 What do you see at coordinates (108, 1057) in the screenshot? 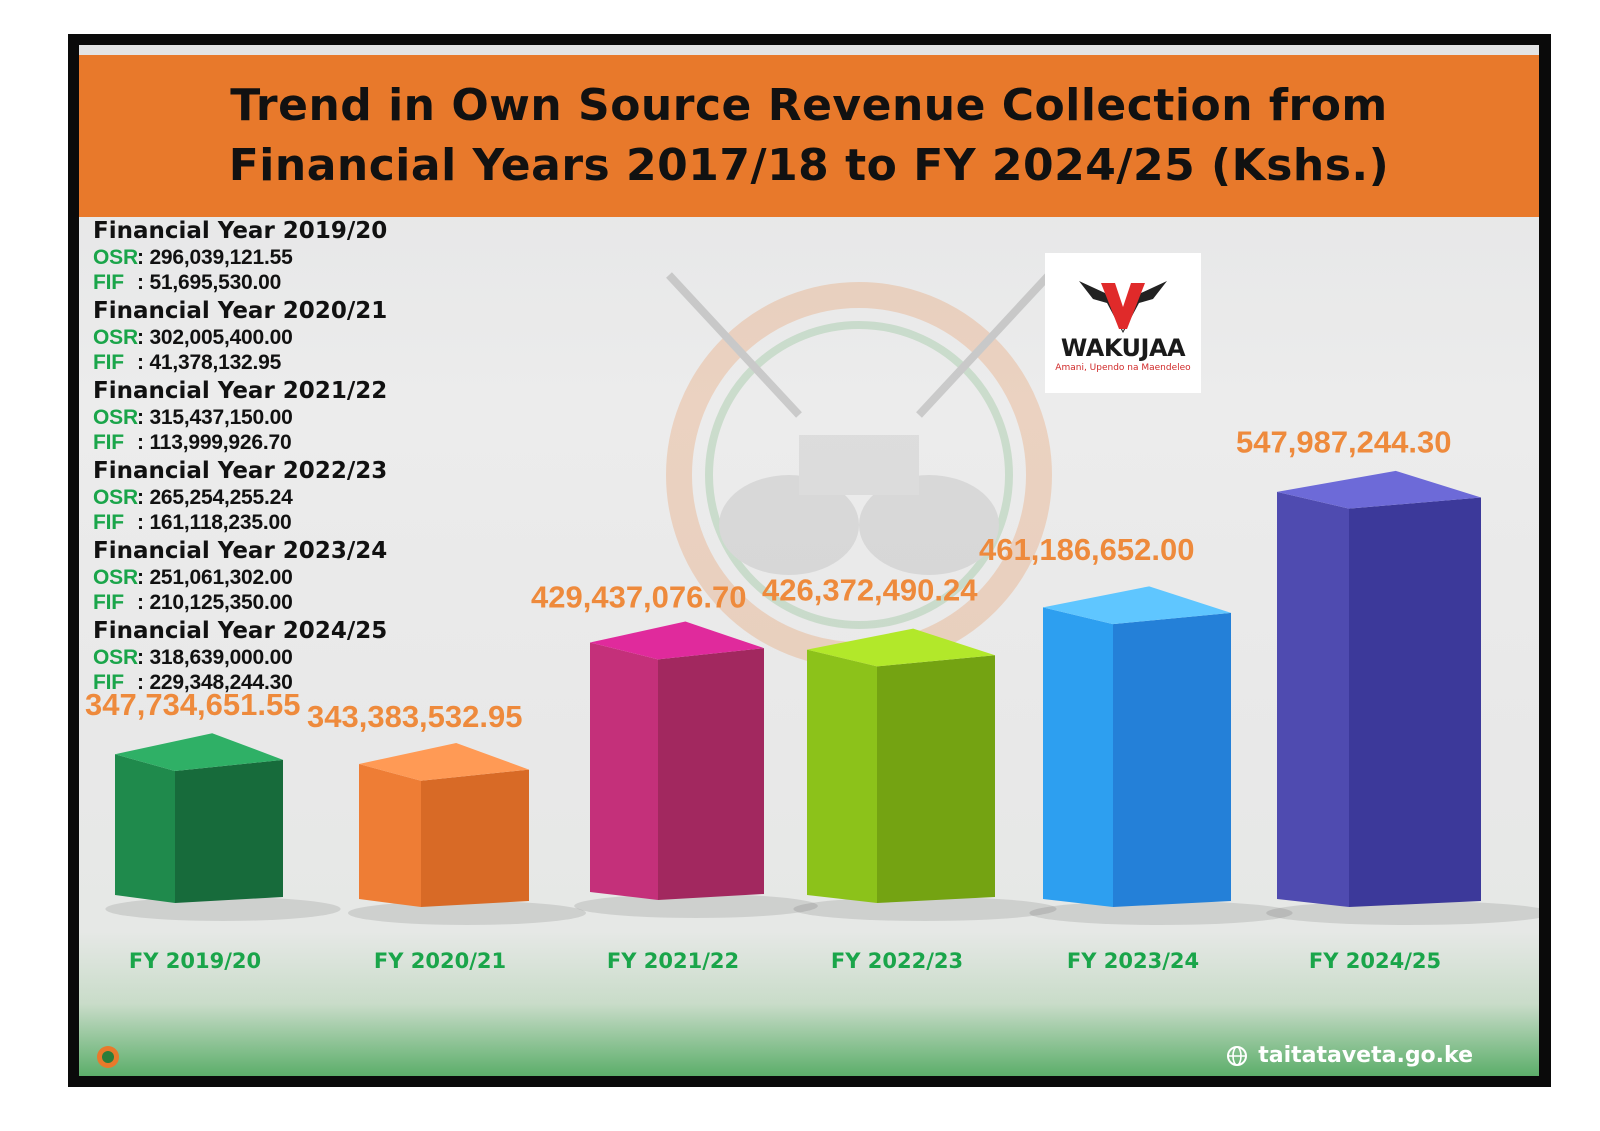
I see `county-crest-icon` at bounding box center [108, 1057].